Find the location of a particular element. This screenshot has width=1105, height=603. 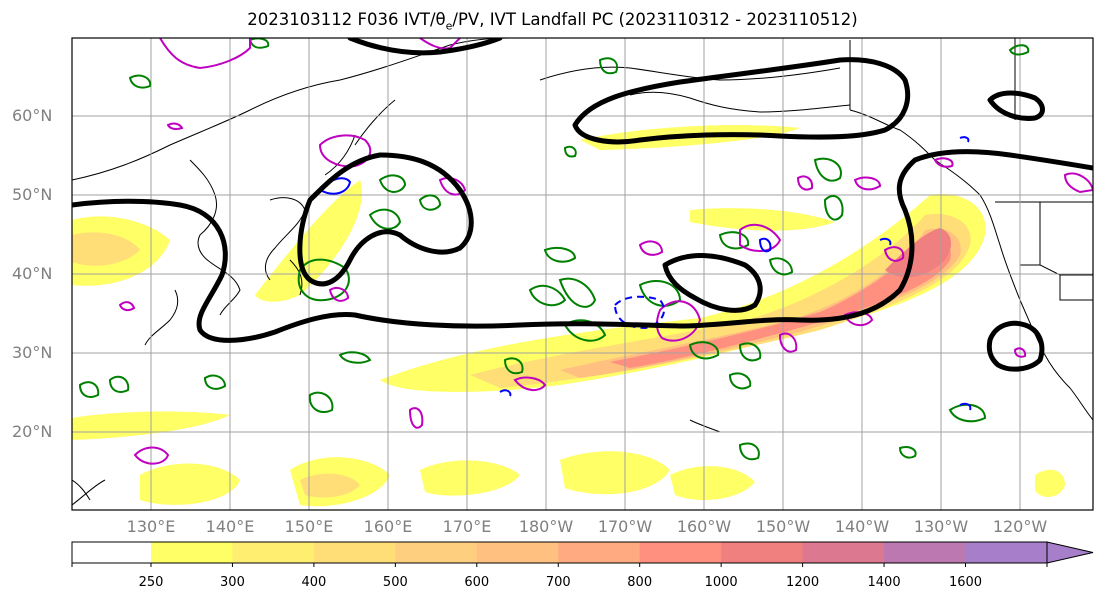

colorbar-label: 500 is located at coordinates (395, 582).